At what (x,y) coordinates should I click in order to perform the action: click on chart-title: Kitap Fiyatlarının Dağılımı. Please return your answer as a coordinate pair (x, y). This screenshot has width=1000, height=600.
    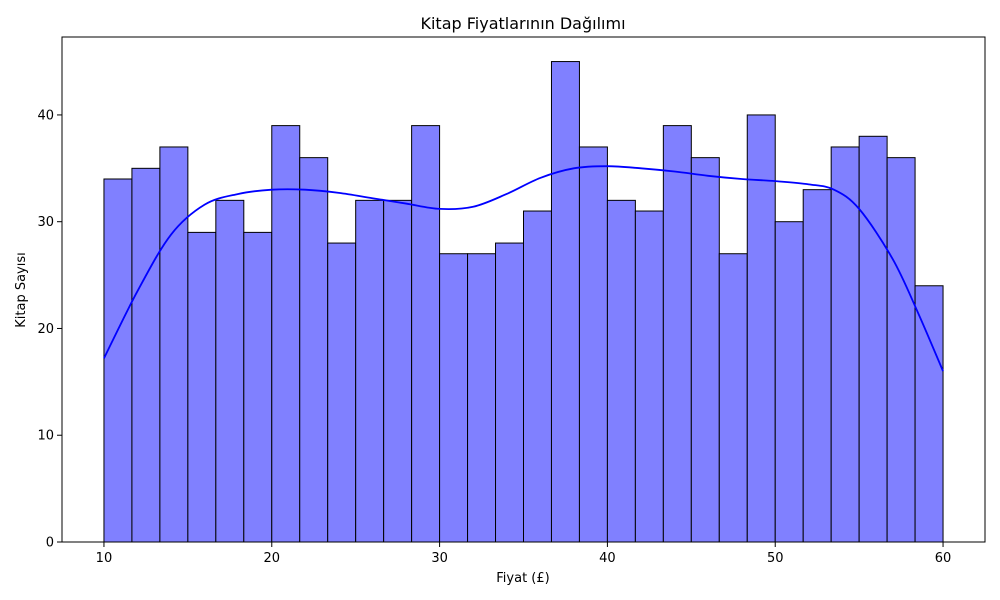
    Looking at the image, I should click on (522, 23).